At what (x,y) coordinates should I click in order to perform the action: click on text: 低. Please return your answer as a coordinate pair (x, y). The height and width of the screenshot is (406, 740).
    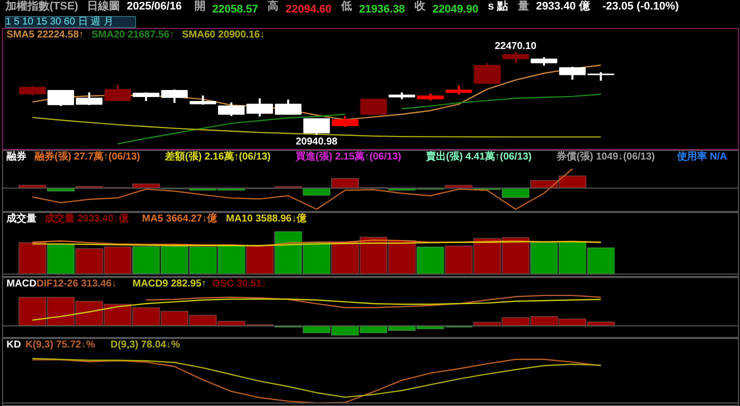
    Looking at the image, I should click on (346, 6).